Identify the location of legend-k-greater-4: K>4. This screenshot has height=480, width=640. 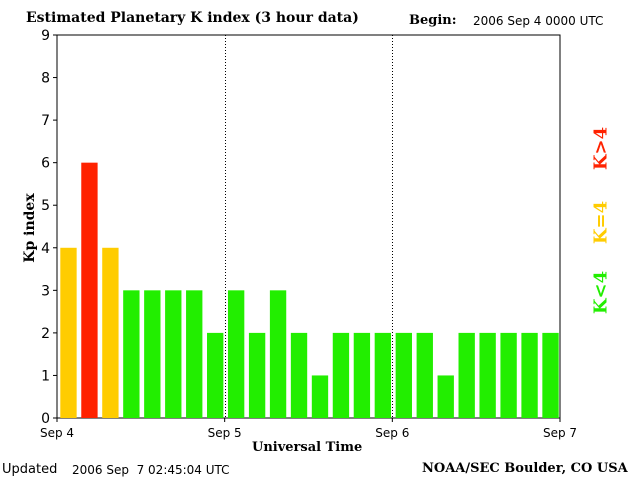
(601, 148).